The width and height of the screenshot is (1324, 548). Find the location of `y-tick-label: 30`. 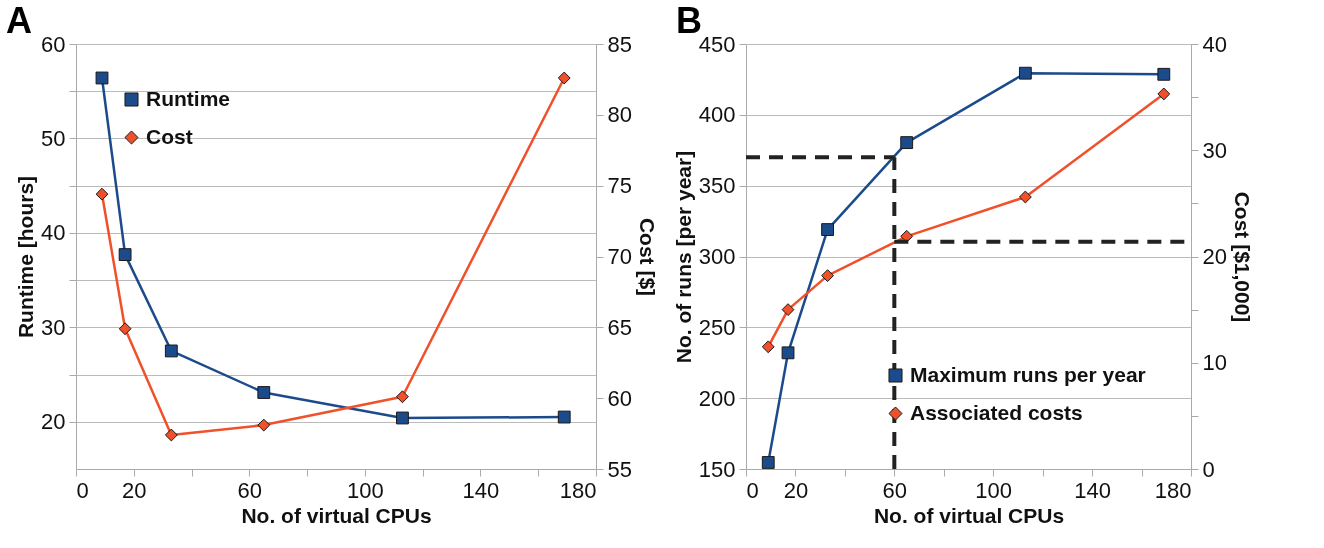

y-tick-label: 30 is located at coordinates (53, 327).